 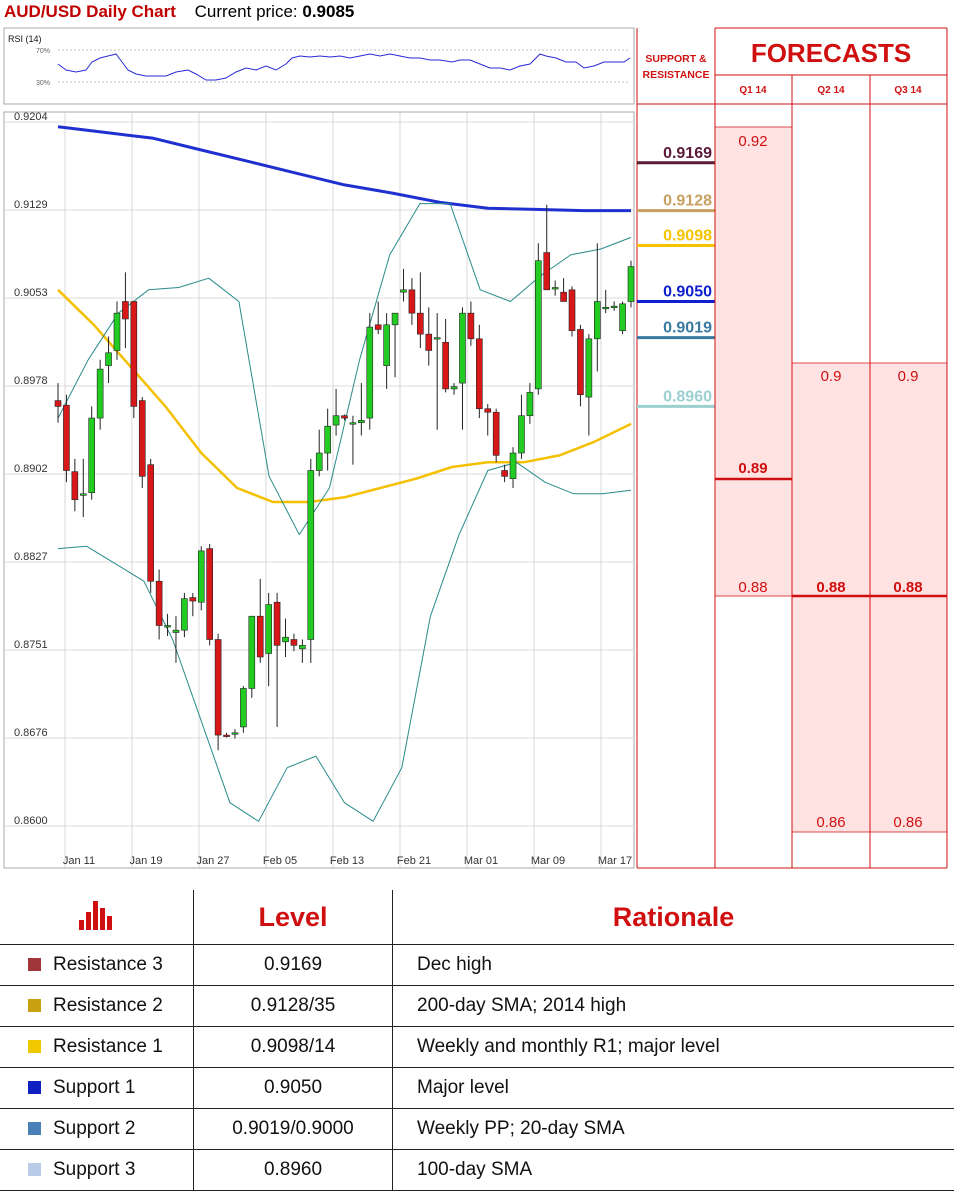 What do you see at coordinates (328, 11) in the screenshot?
I see `current-price-value: 0.9085` at bounding box center [328, 11].